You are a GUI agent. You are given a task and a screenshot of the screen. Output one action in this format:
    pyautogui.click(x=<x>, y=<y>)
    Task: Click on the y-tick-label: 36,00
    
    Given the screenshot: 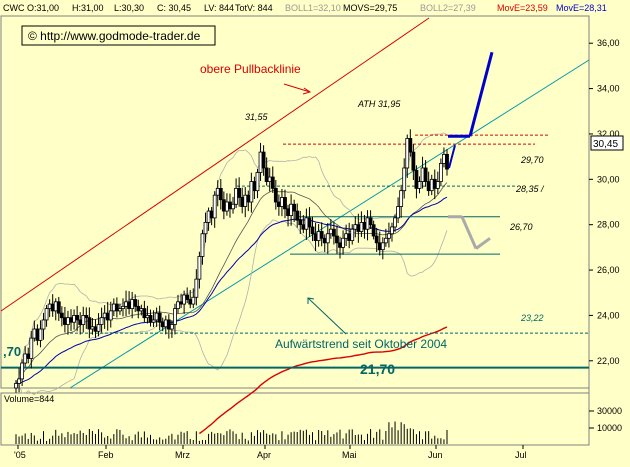 What is the action you would take?
    pyautogui.click(x=608, y=43)
    